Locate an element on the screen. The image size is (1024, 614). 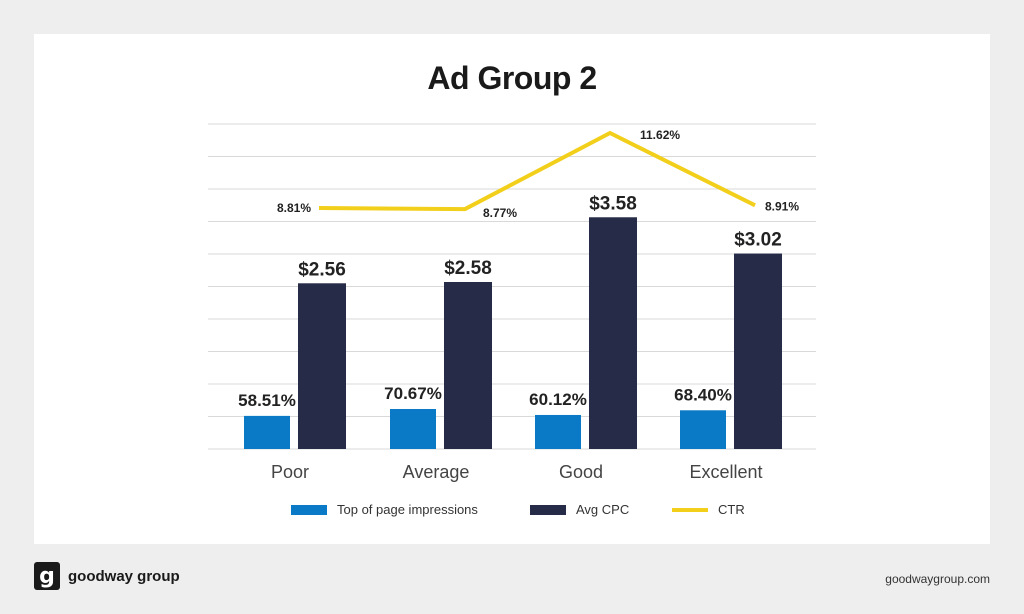
legend-item-impressions: Top of page impressions is located at coordinates (384, 509).